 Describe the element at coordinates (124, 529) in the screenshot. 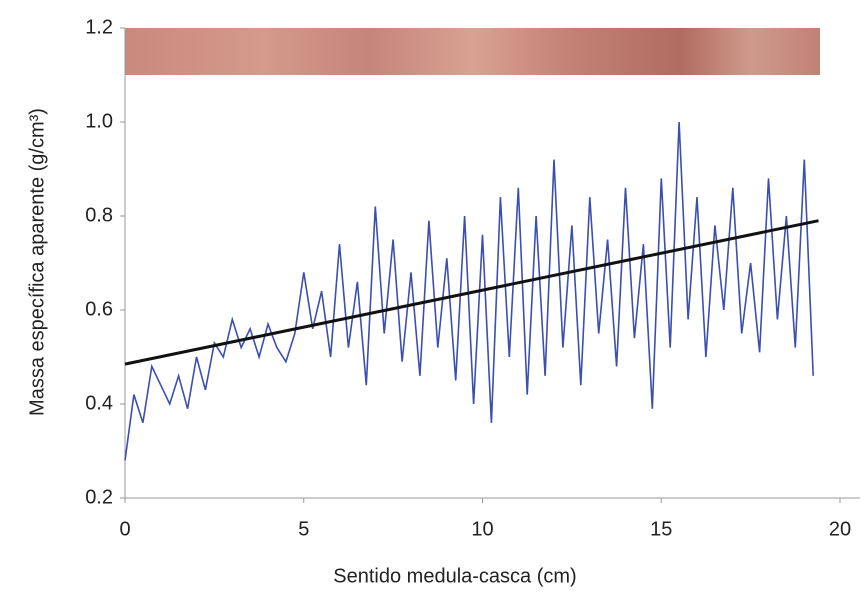

I see `x-tick-label: 0` at that location.